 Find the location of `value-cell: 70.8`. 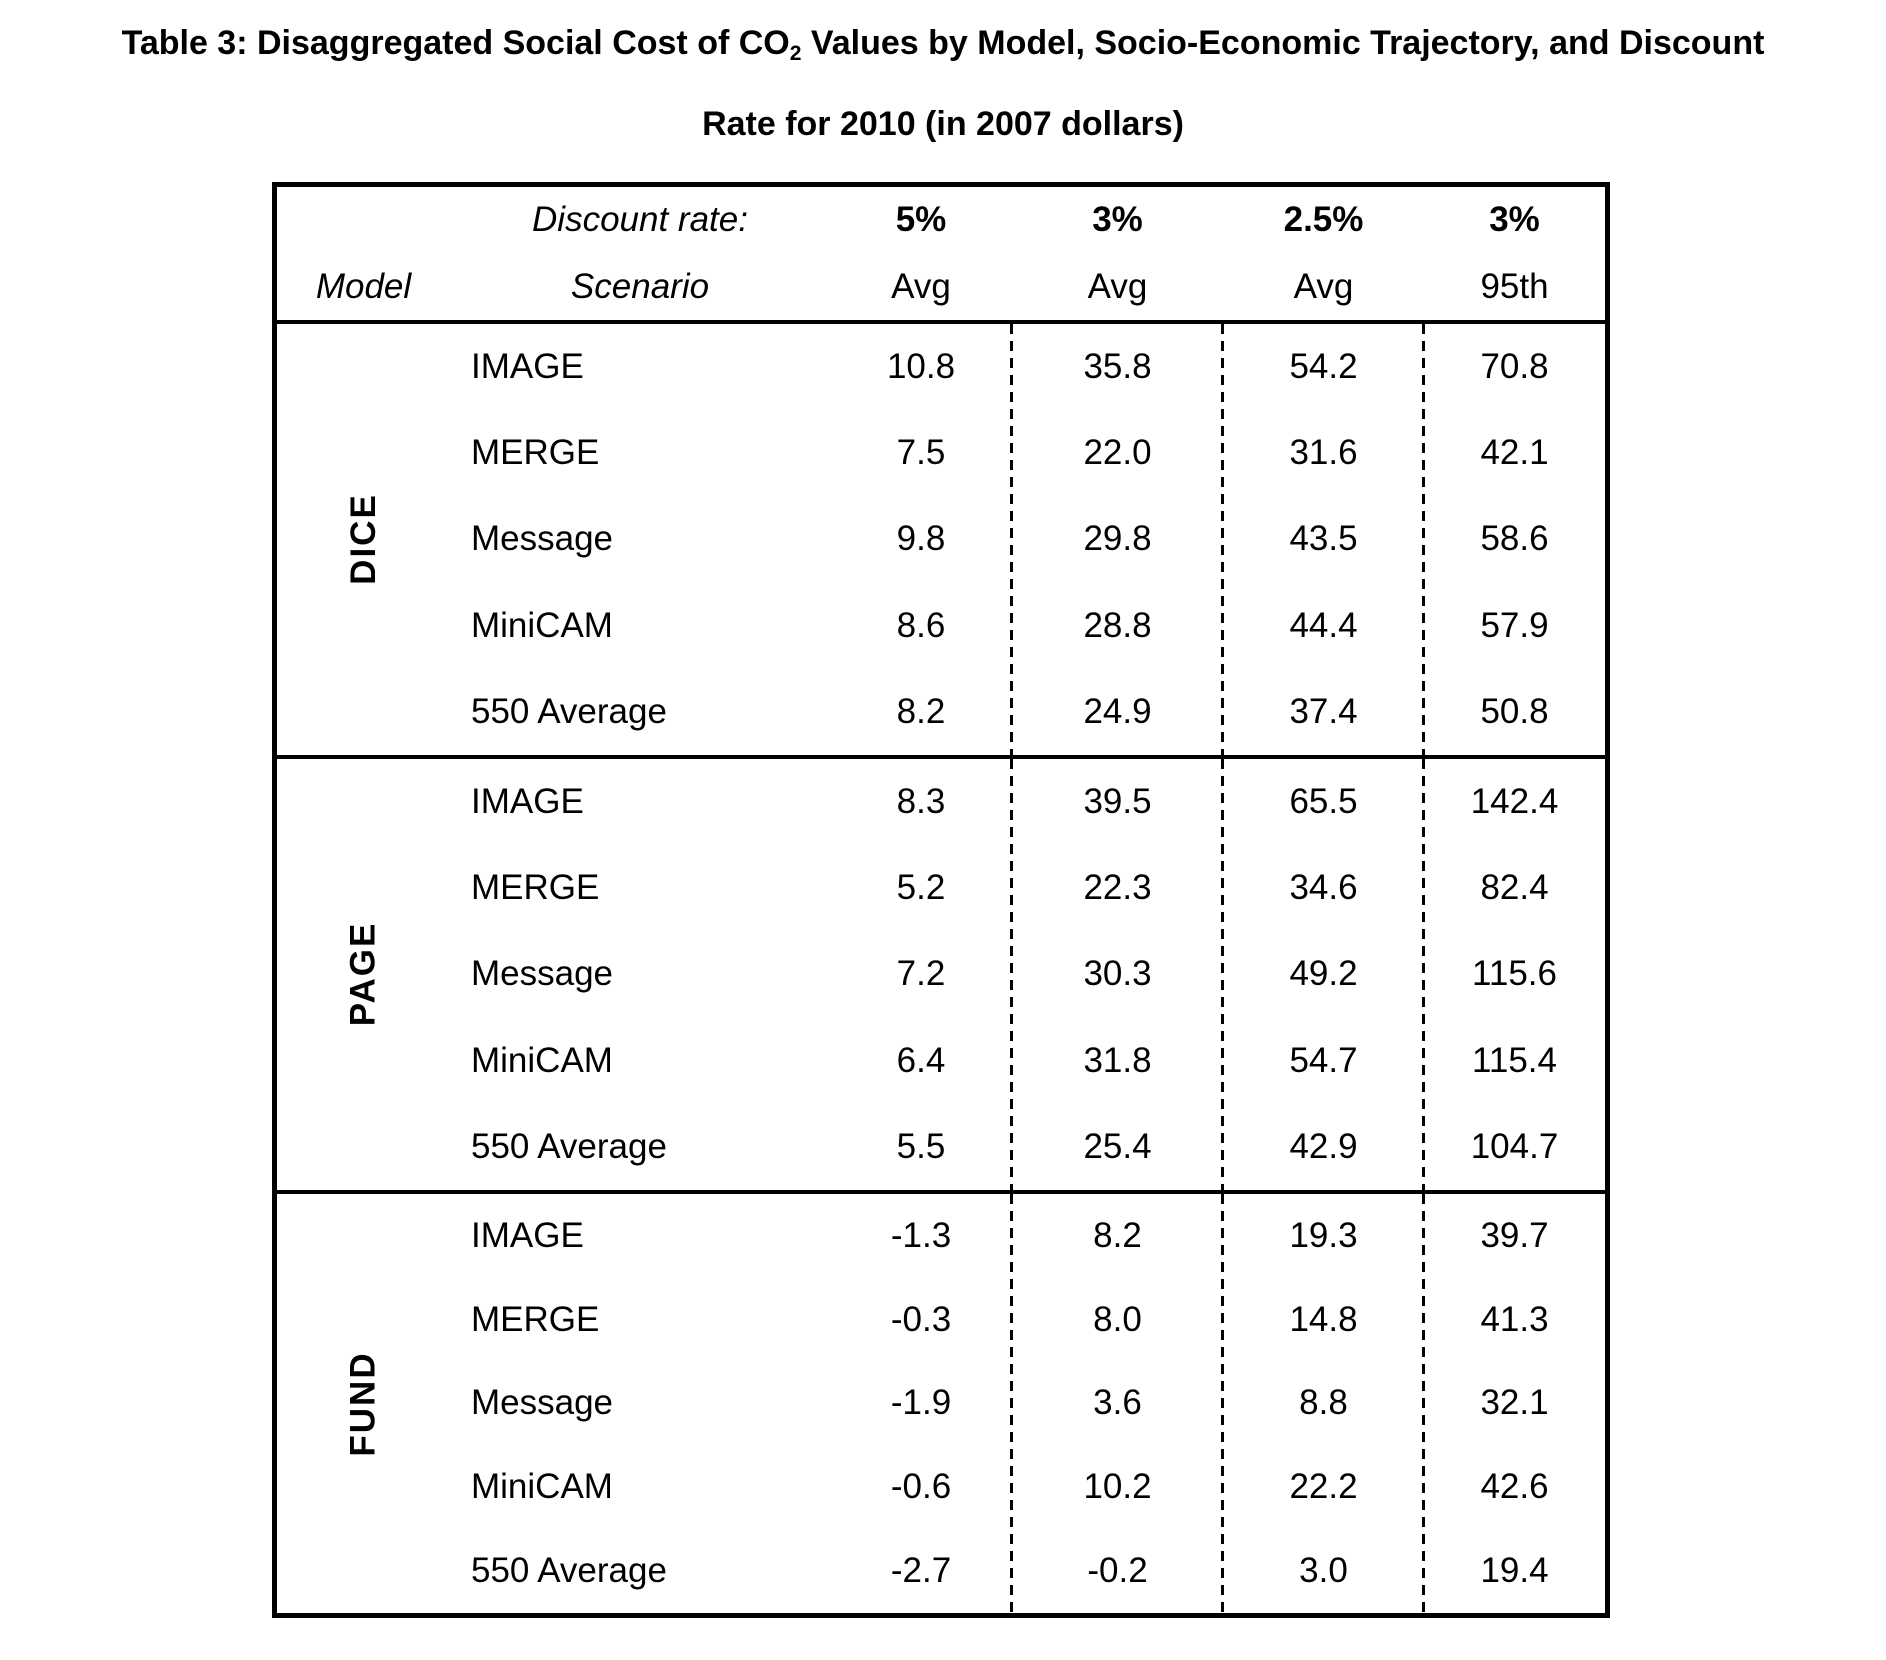

value-cell: 70.8 is located at coordinates (1514, 367).